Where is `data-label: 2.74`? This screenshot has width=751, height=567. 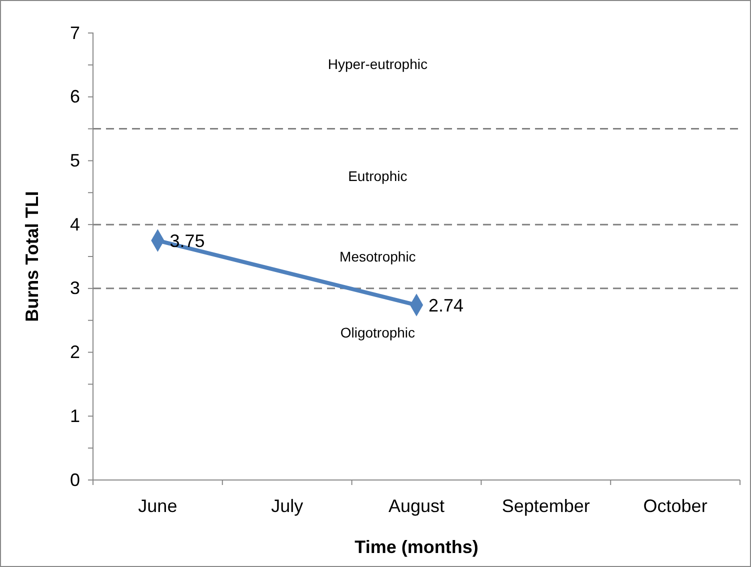 data-label: 2.74 is located at coordinates (446, 305).